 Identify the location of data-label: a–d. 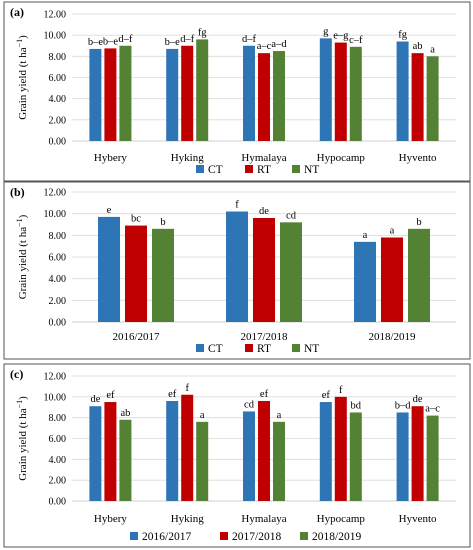
(279, 44).